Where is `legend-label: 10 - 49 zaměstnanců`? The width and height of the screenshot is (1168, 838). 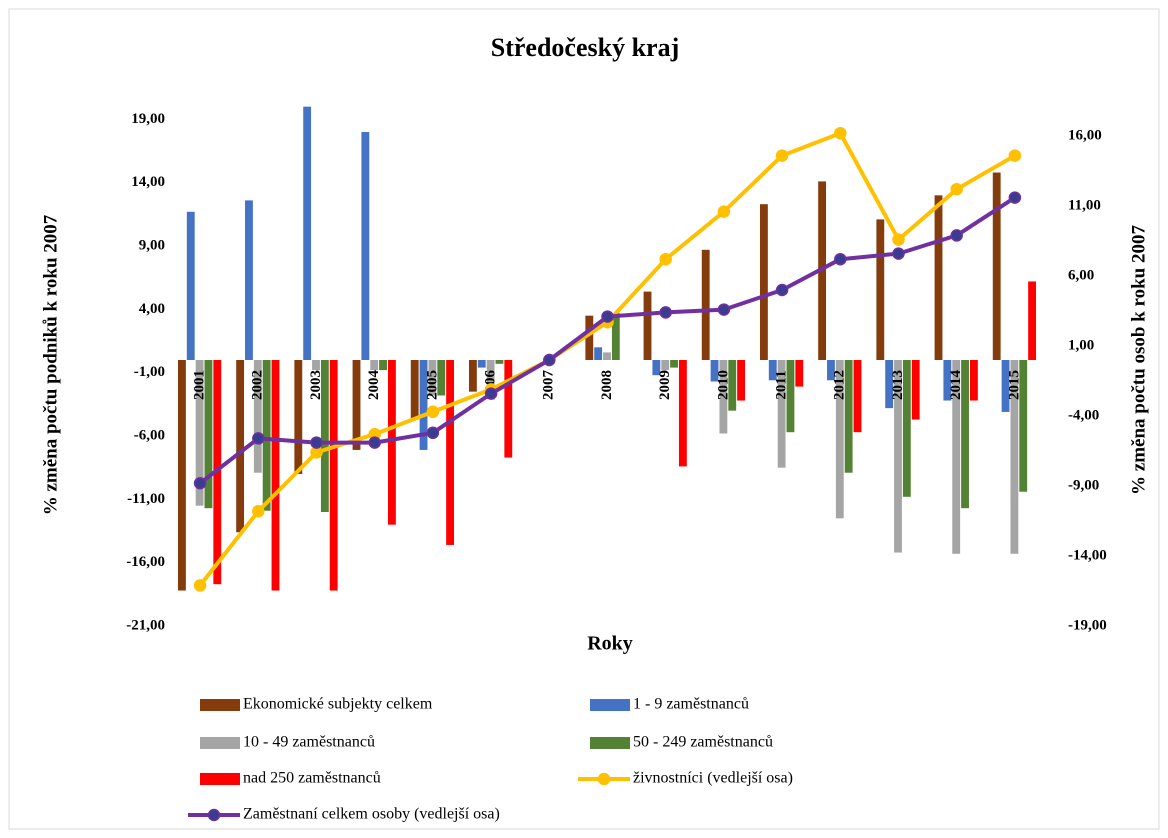
legend-label: 10 - 49 zaměstnanců is located at coordinates (309, 742).